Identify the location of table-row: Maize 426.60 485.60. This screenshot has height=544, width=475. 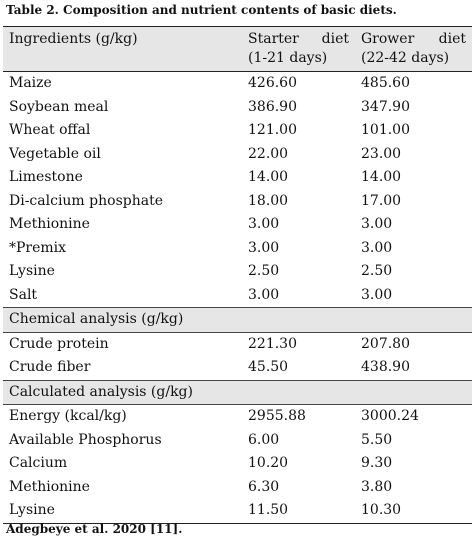
(237, 83).